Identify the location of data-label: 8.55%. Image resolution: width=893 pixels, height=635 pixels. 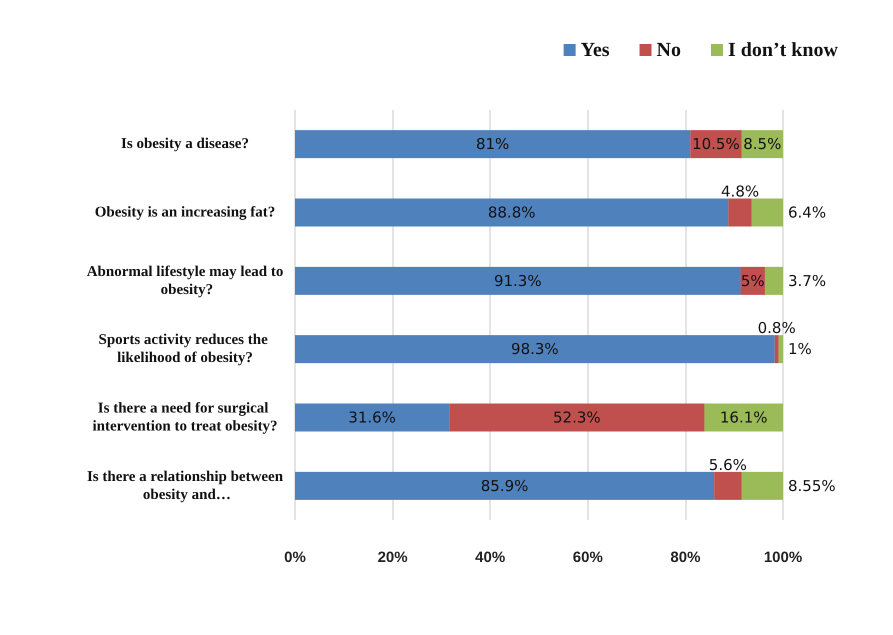
(812, 485).